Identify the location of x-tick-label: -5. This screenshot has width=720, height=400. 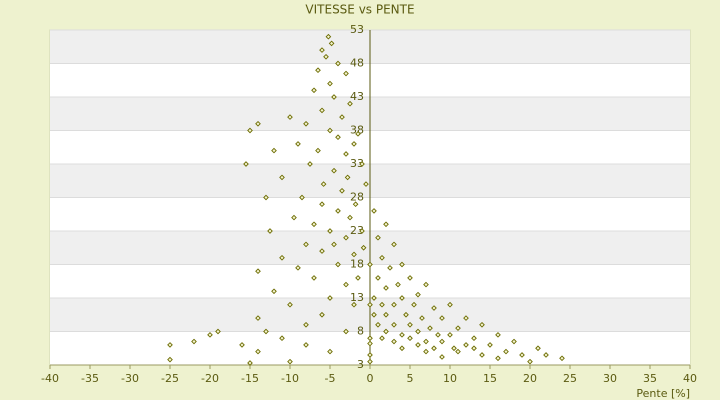
(330, 378).